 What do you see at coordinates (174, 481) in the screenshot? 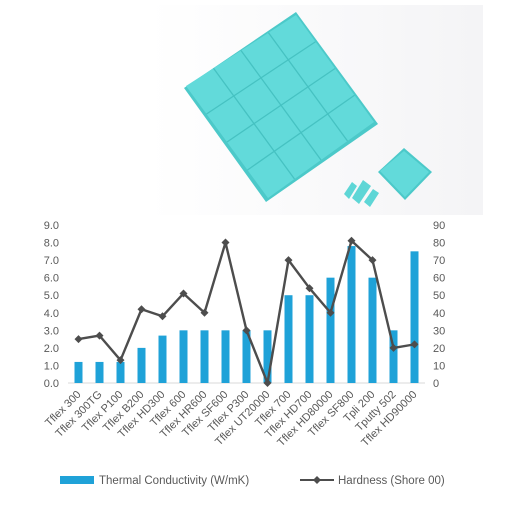
I see `legend-label-bar: Thermal Conductivity (W/mK)` at bounding box center [174, 481].